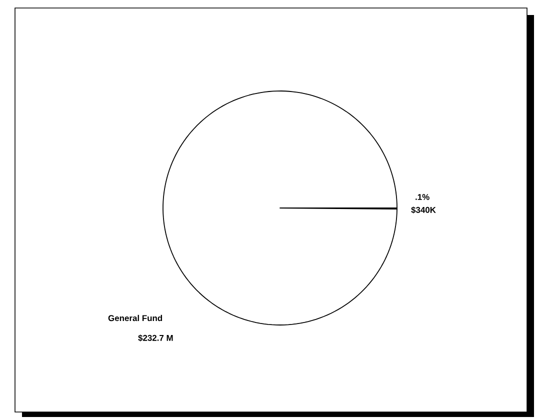  Describe the element at coordinates (155, 338) in the screenshot. I see `data-label: $232.7 M` at that location.